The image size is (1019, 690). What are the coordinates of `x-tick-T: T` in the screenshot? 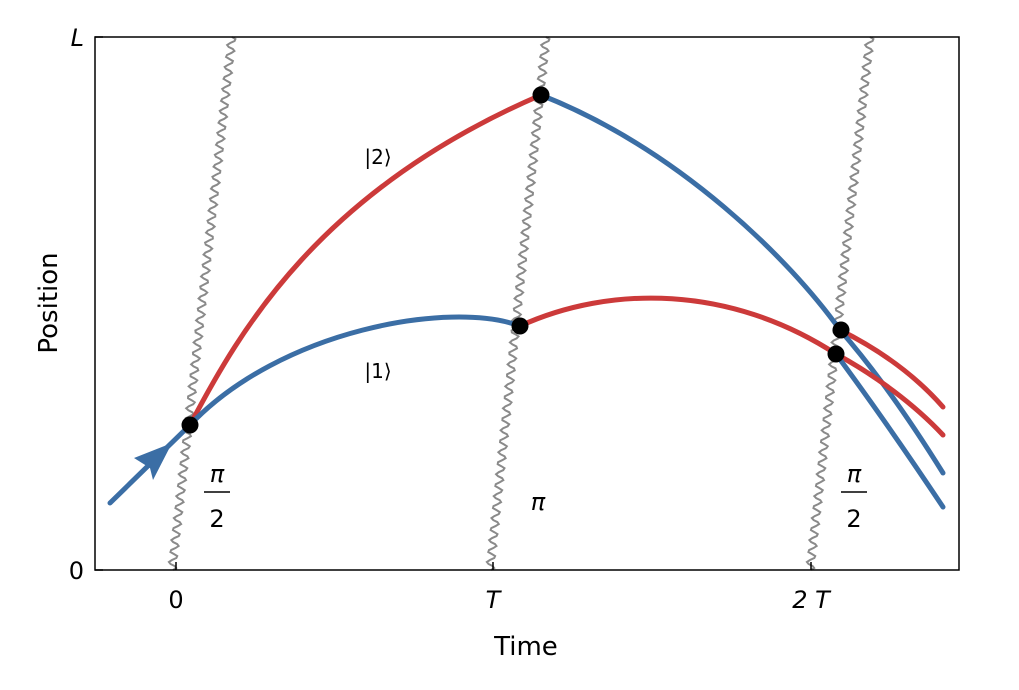 It's located at (494, 600).